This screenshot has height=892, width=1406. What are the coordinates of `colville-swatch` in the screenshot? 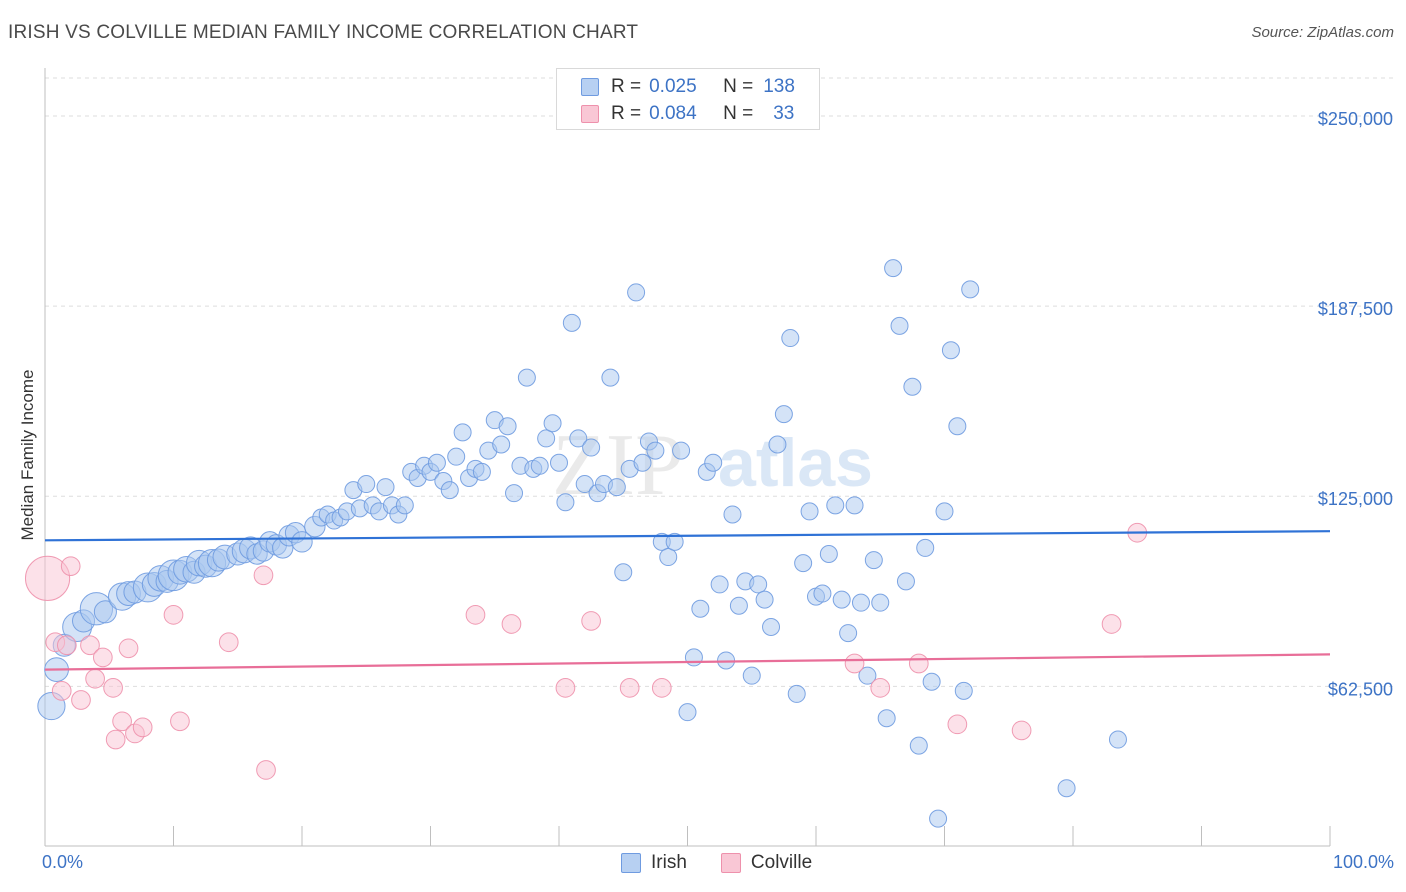 It's located at (590, 114).